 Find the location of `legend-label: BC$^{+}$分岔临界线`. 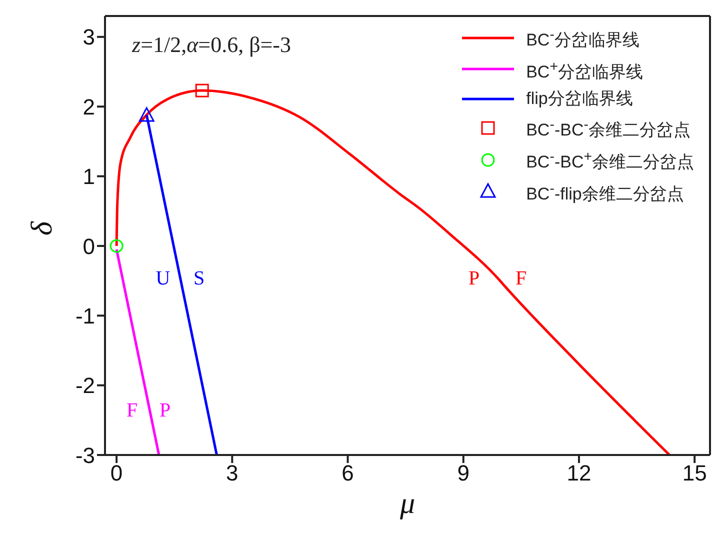

legend-label: BC$^{+}$分岔临界线 is located at coordinates (584, 71).